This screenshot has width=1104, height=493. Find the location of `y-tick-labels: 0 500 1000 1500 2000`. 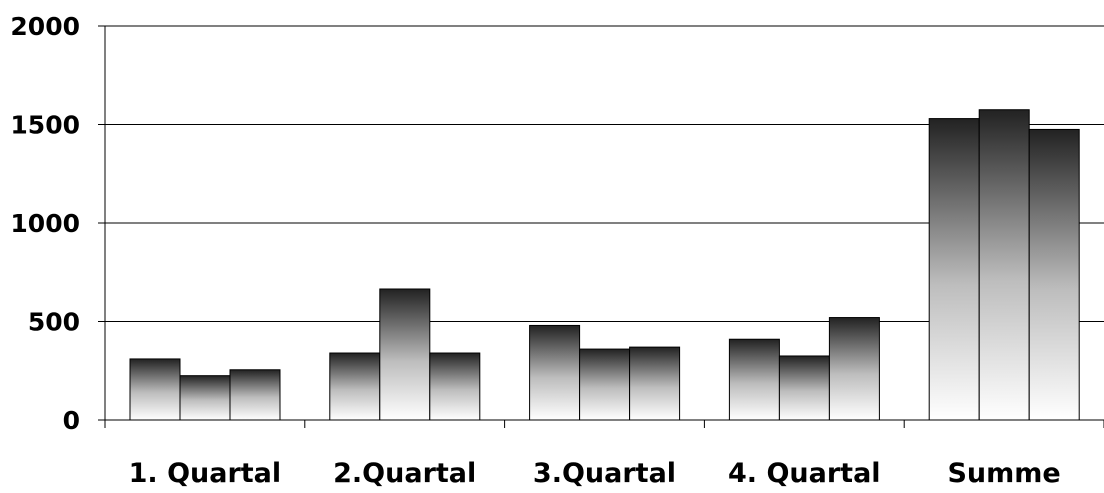

y-tick-labels: 0 500 1000 1500 2000 is located at coordinates (45, 223).